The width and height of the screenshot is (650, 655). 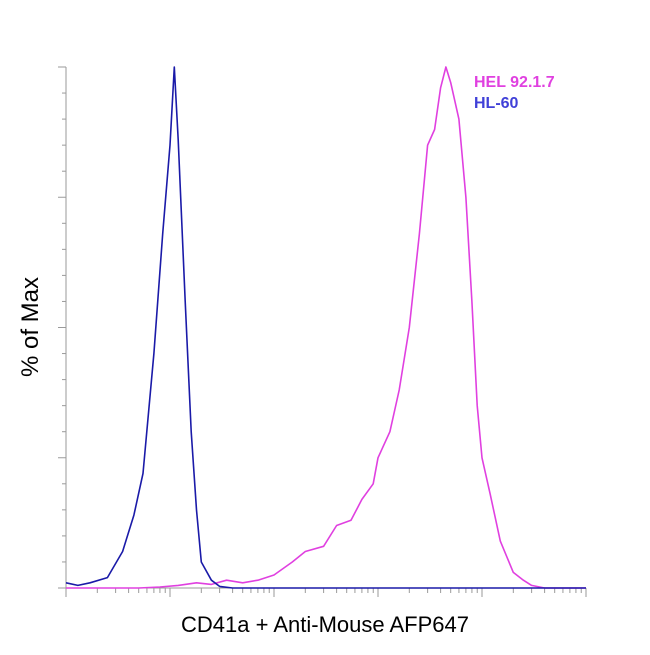 I want to click on x-axis-label: CD41a + Anti-Mouse AFP647, so click(x=325, y=624).